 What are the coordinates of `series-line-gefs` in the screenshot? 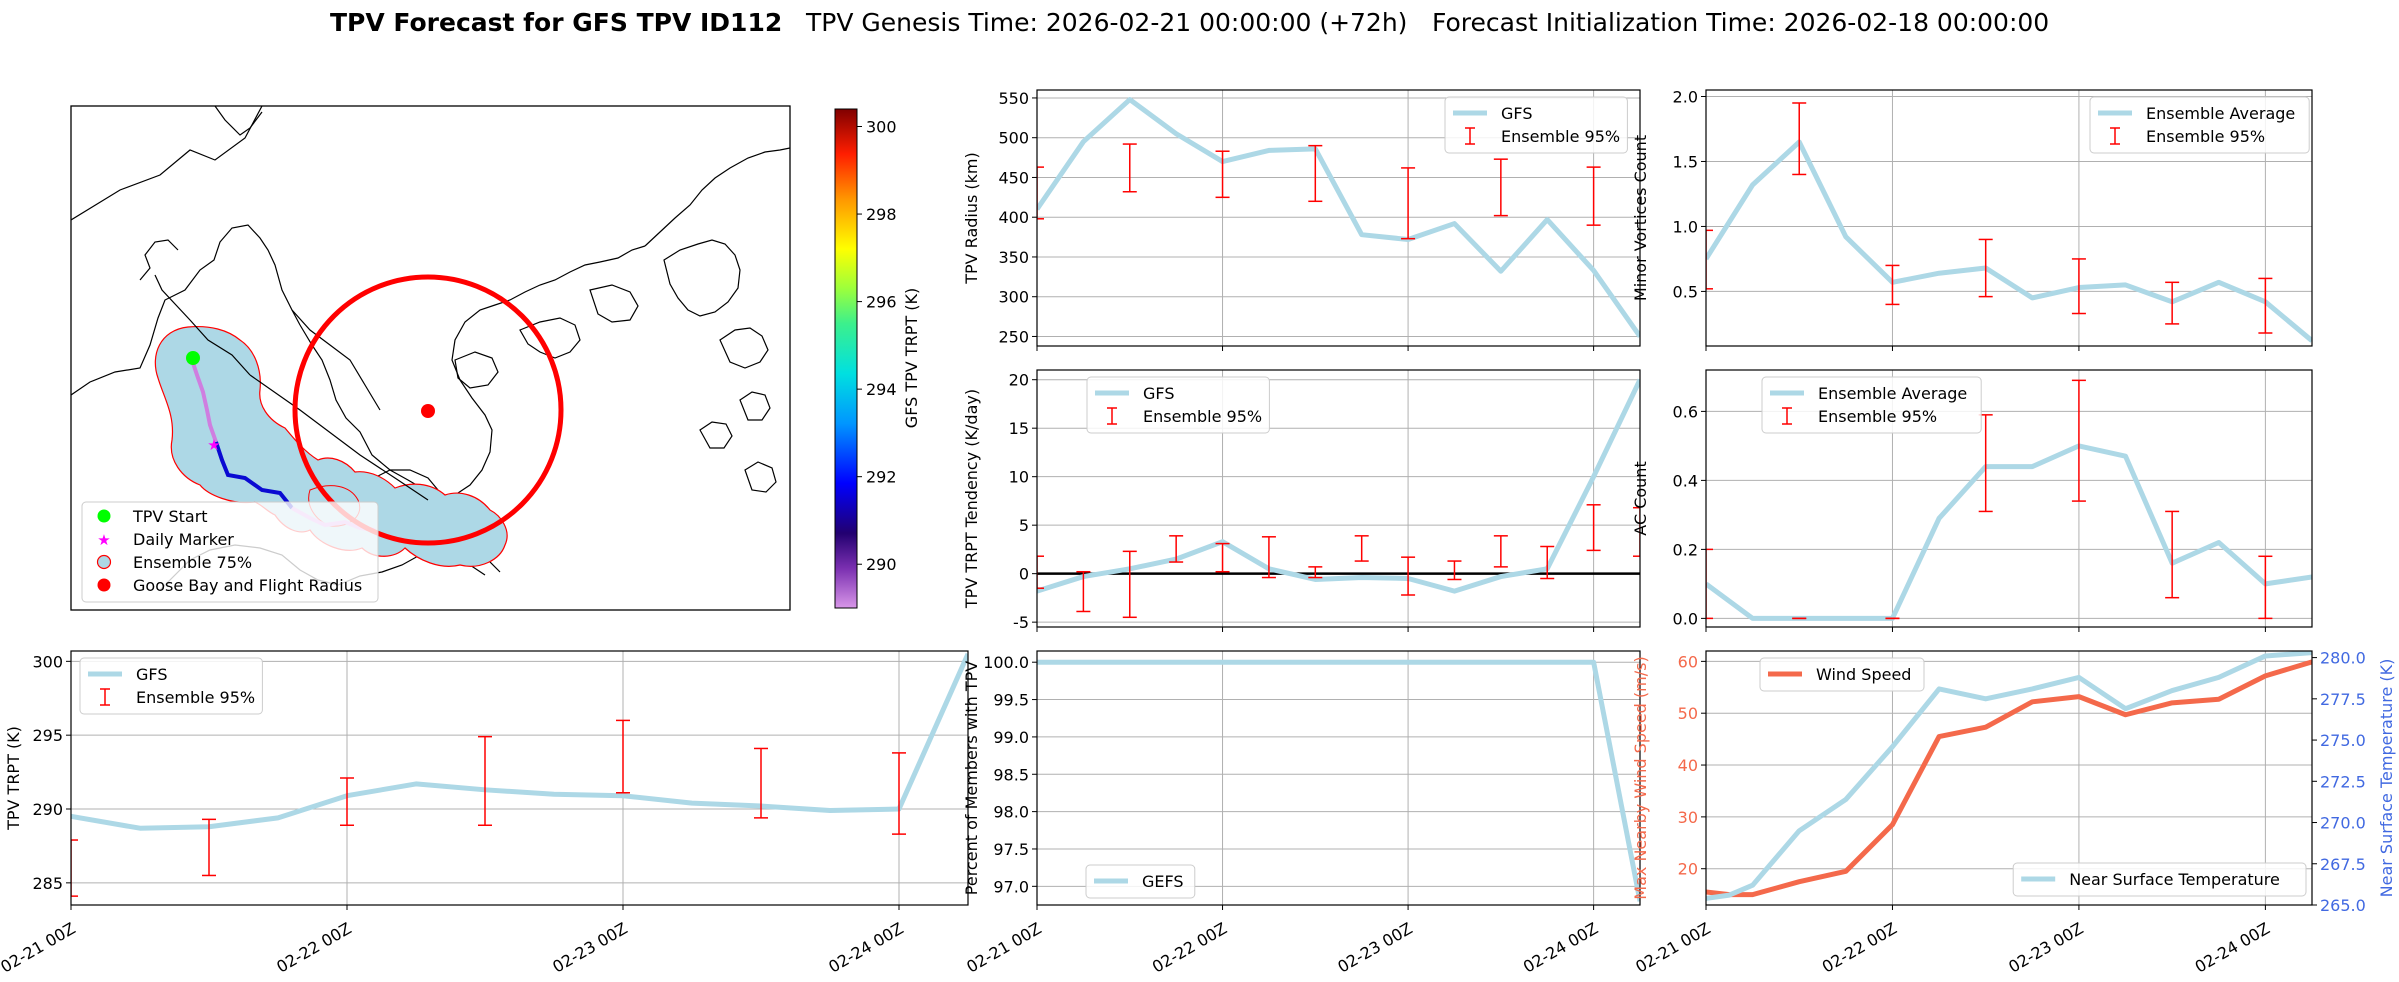 It's located at (1338, 780).